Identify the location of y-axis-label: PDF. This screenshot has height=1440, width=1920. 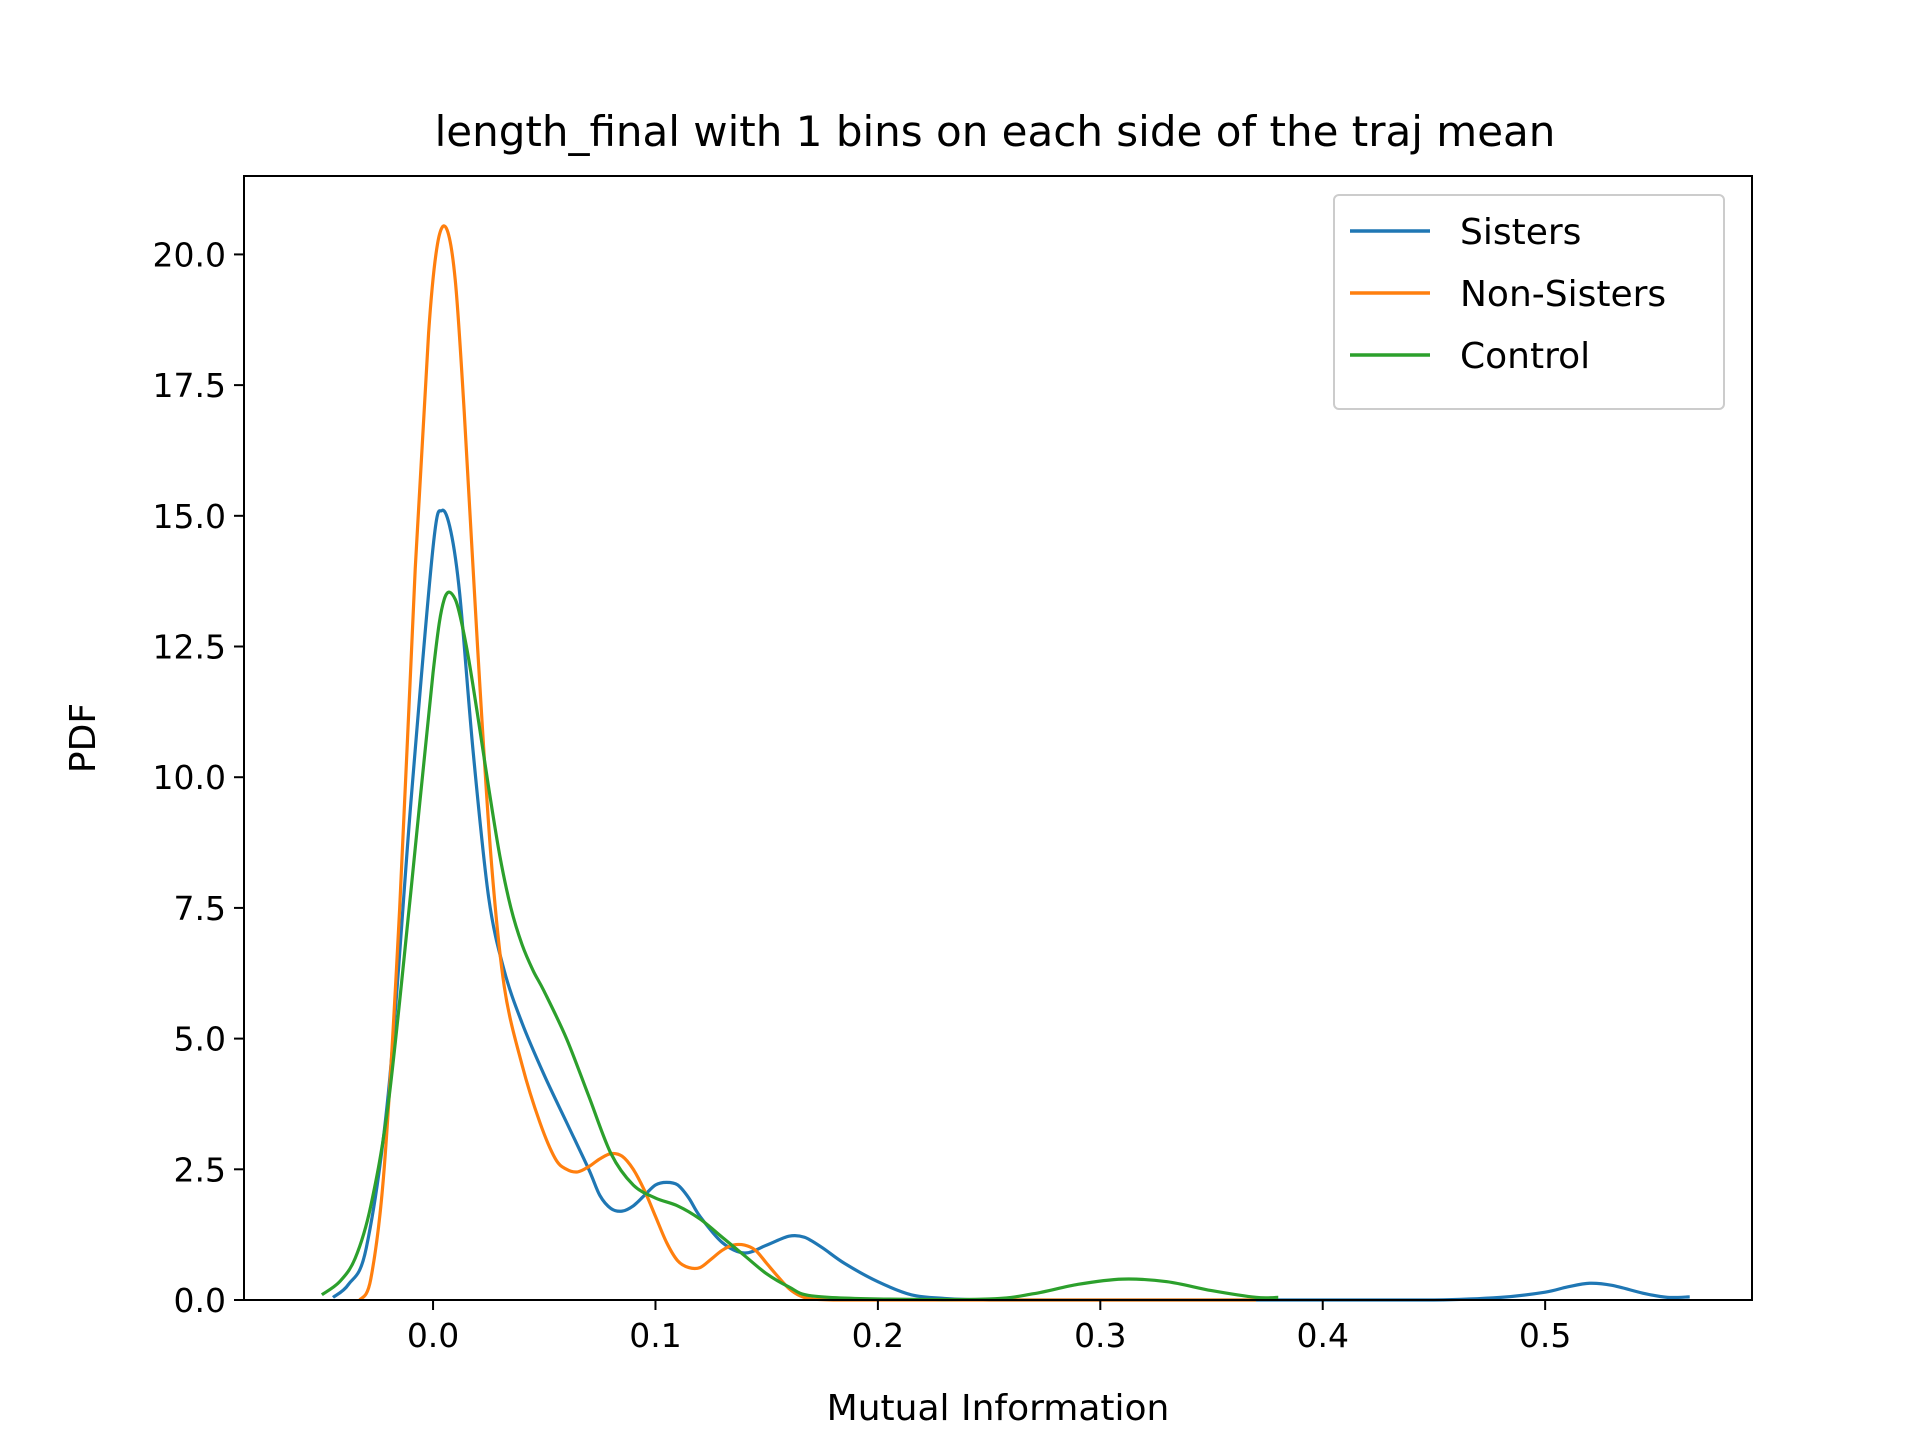
(83, 738).